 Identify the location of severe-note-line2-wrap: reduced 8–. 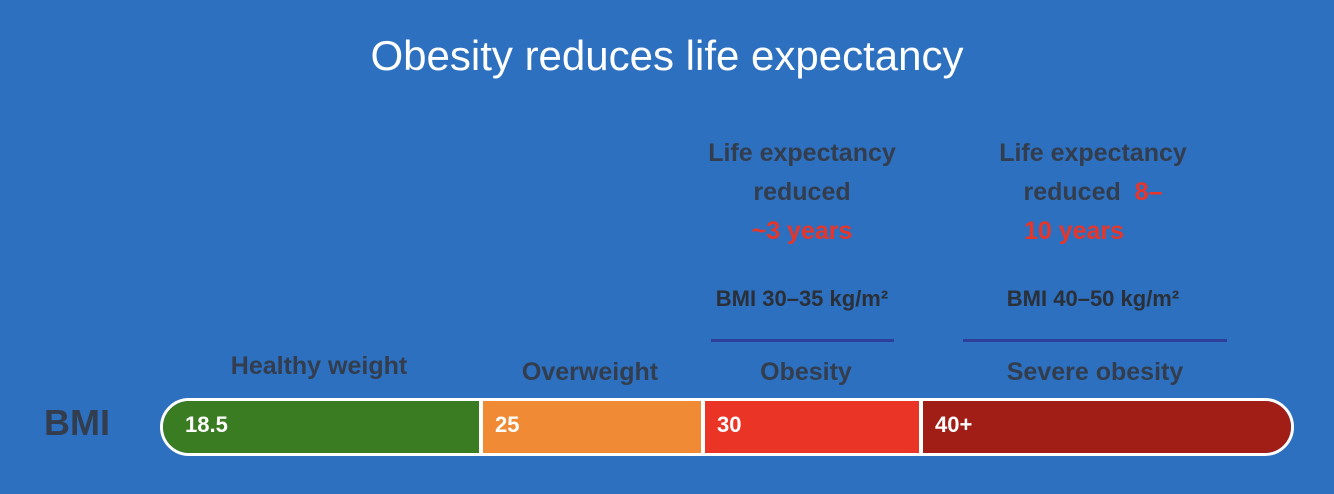
(1093, 192).